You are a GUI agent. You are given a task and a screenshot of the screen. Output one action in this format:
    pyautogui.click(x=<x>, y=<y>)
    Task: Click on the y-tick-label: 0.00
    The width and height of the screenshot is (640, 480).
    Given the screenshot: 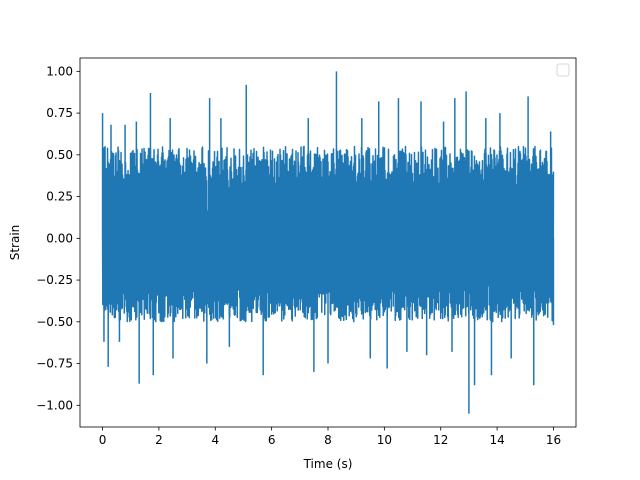 What is the action you would take?
    pyautogui.click(x=59, y=238)
    